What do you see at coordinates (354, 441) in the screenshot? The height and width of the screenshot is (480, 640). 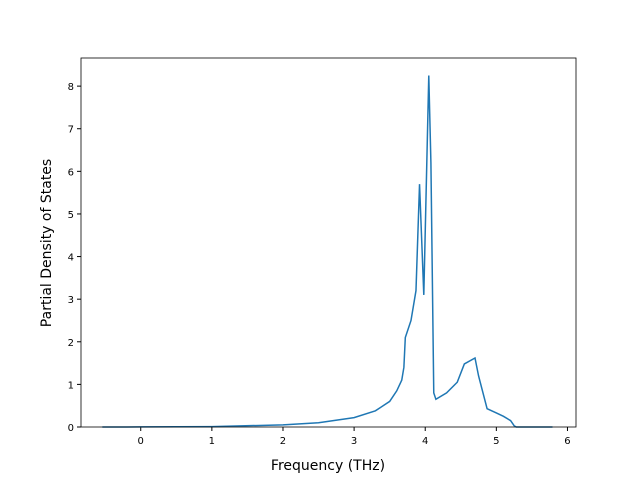 I see `x-tick-label: 3` at bounding box center [354, 441].